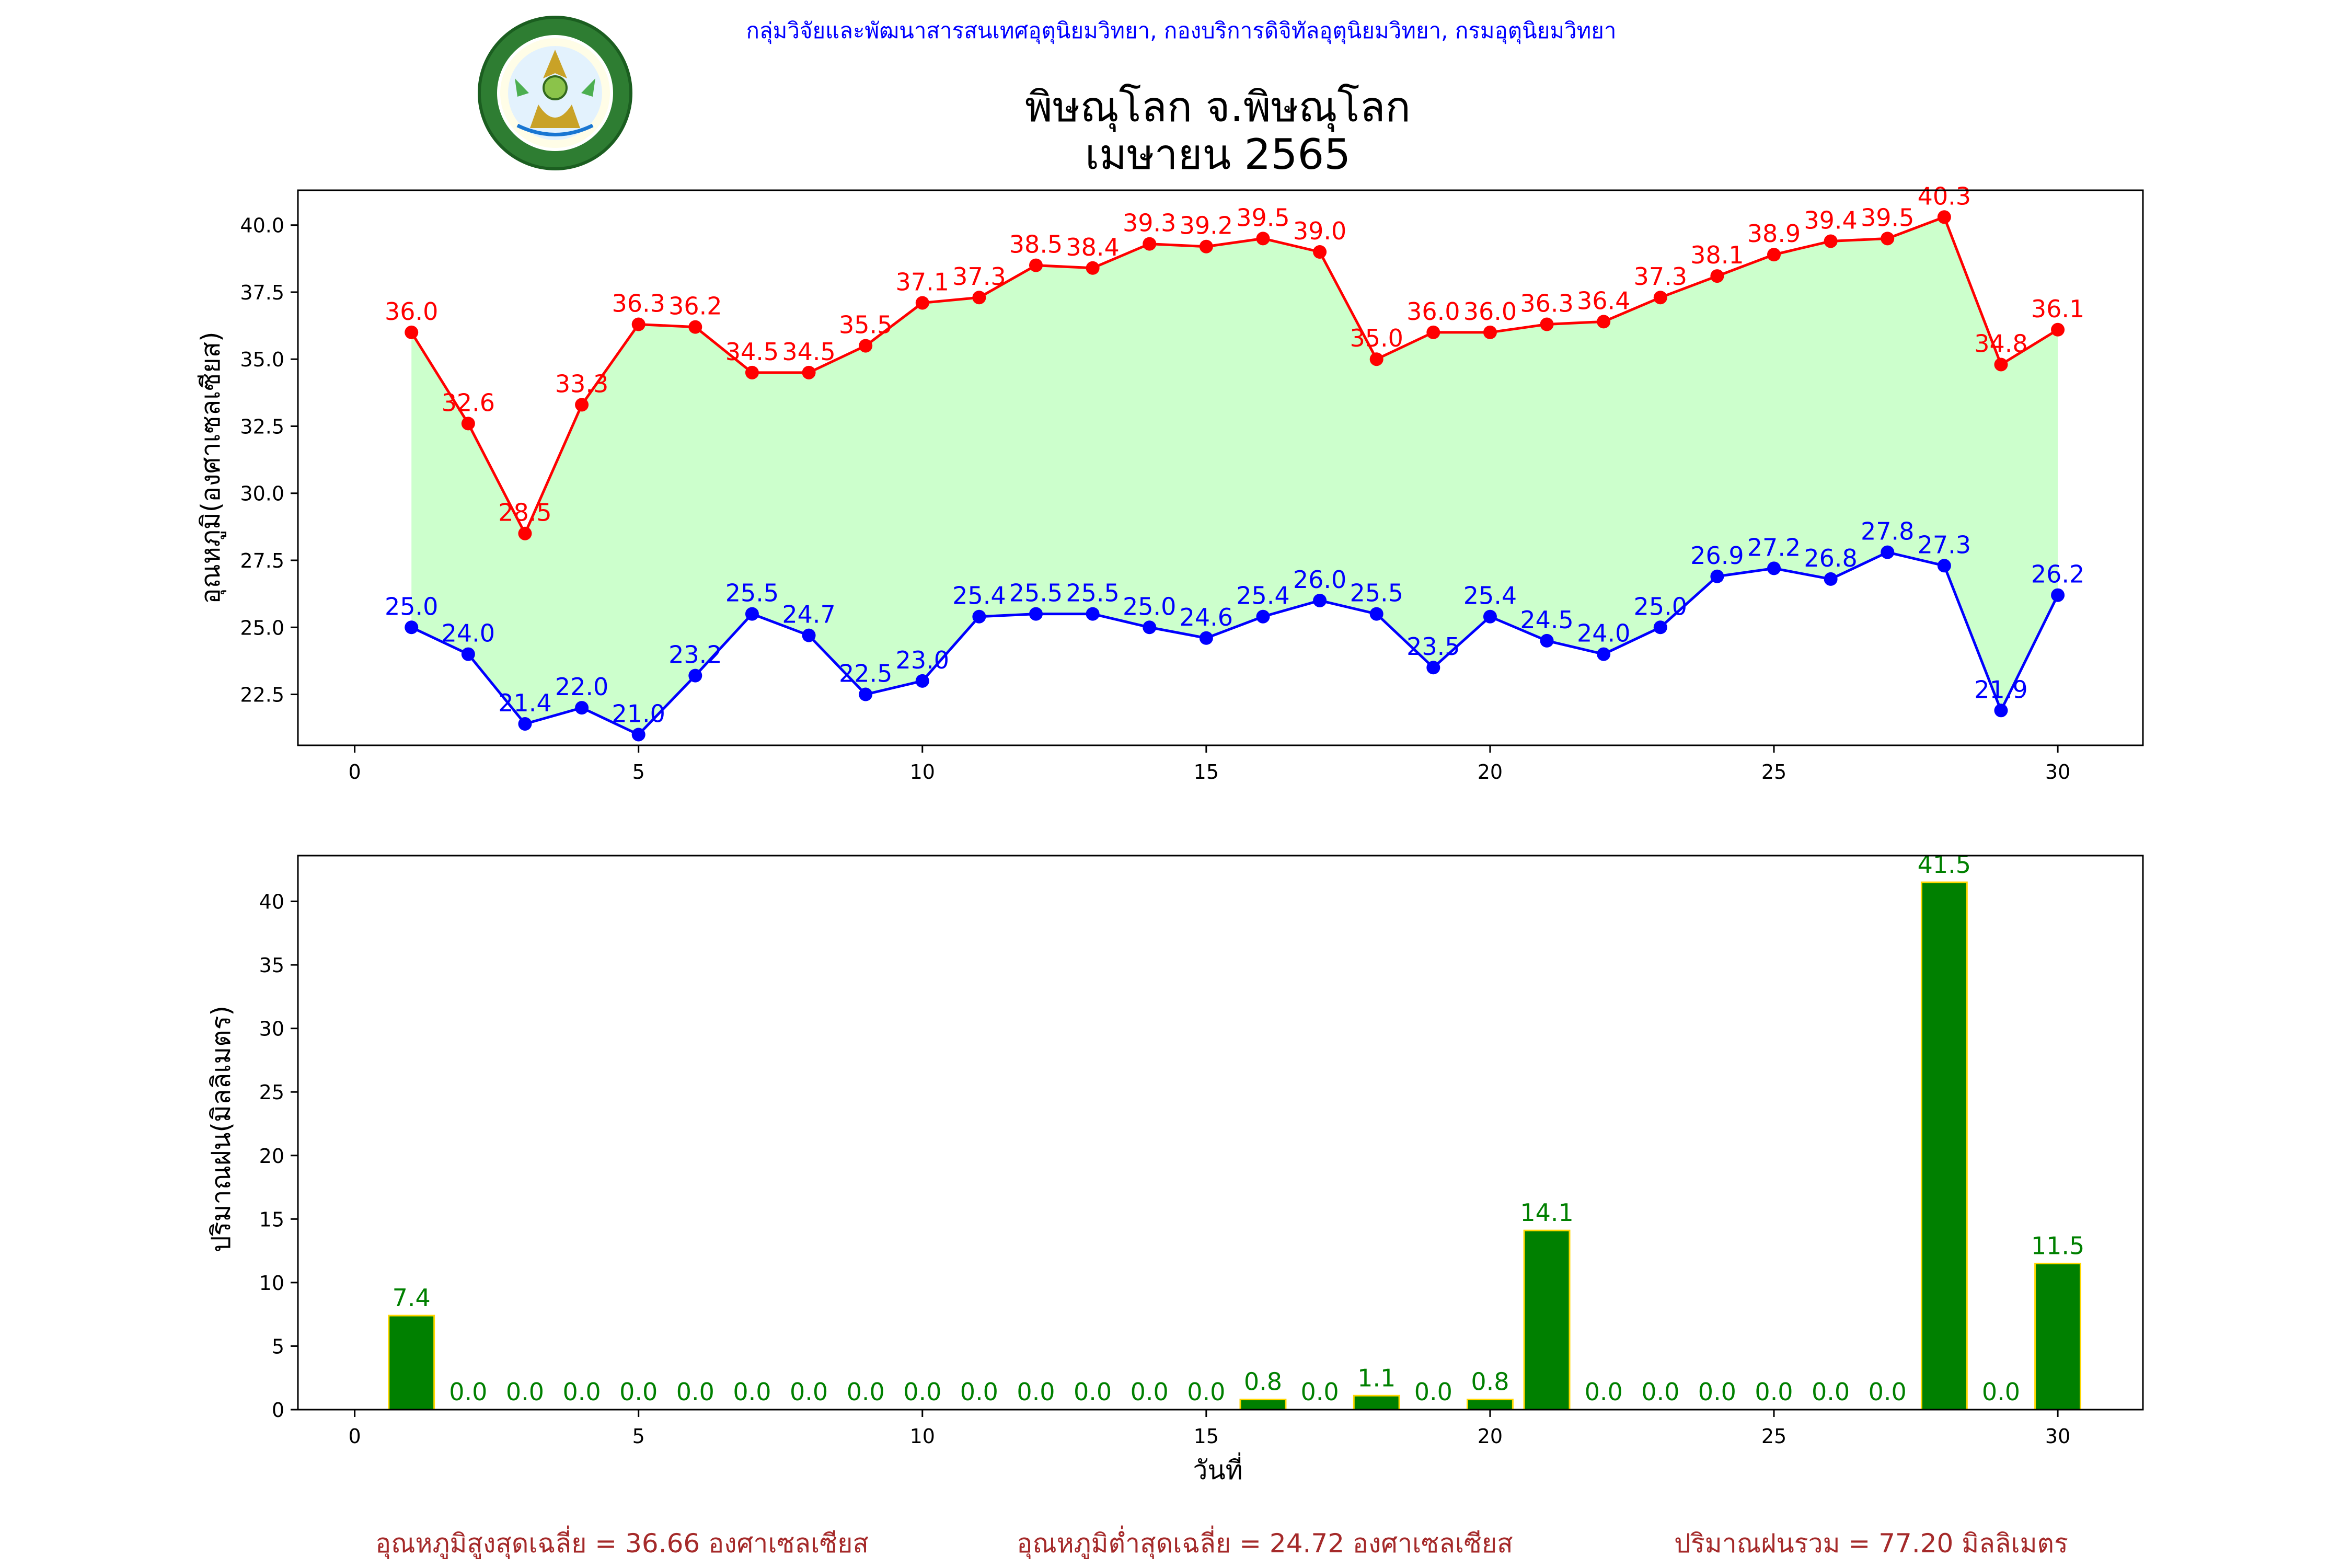 Image resolution: width=2352 pixels, height=1568 pixels. Describe the element at coordinates (1206, 1436) in the screenshot. I see `x-tick-label: 15` at that location.